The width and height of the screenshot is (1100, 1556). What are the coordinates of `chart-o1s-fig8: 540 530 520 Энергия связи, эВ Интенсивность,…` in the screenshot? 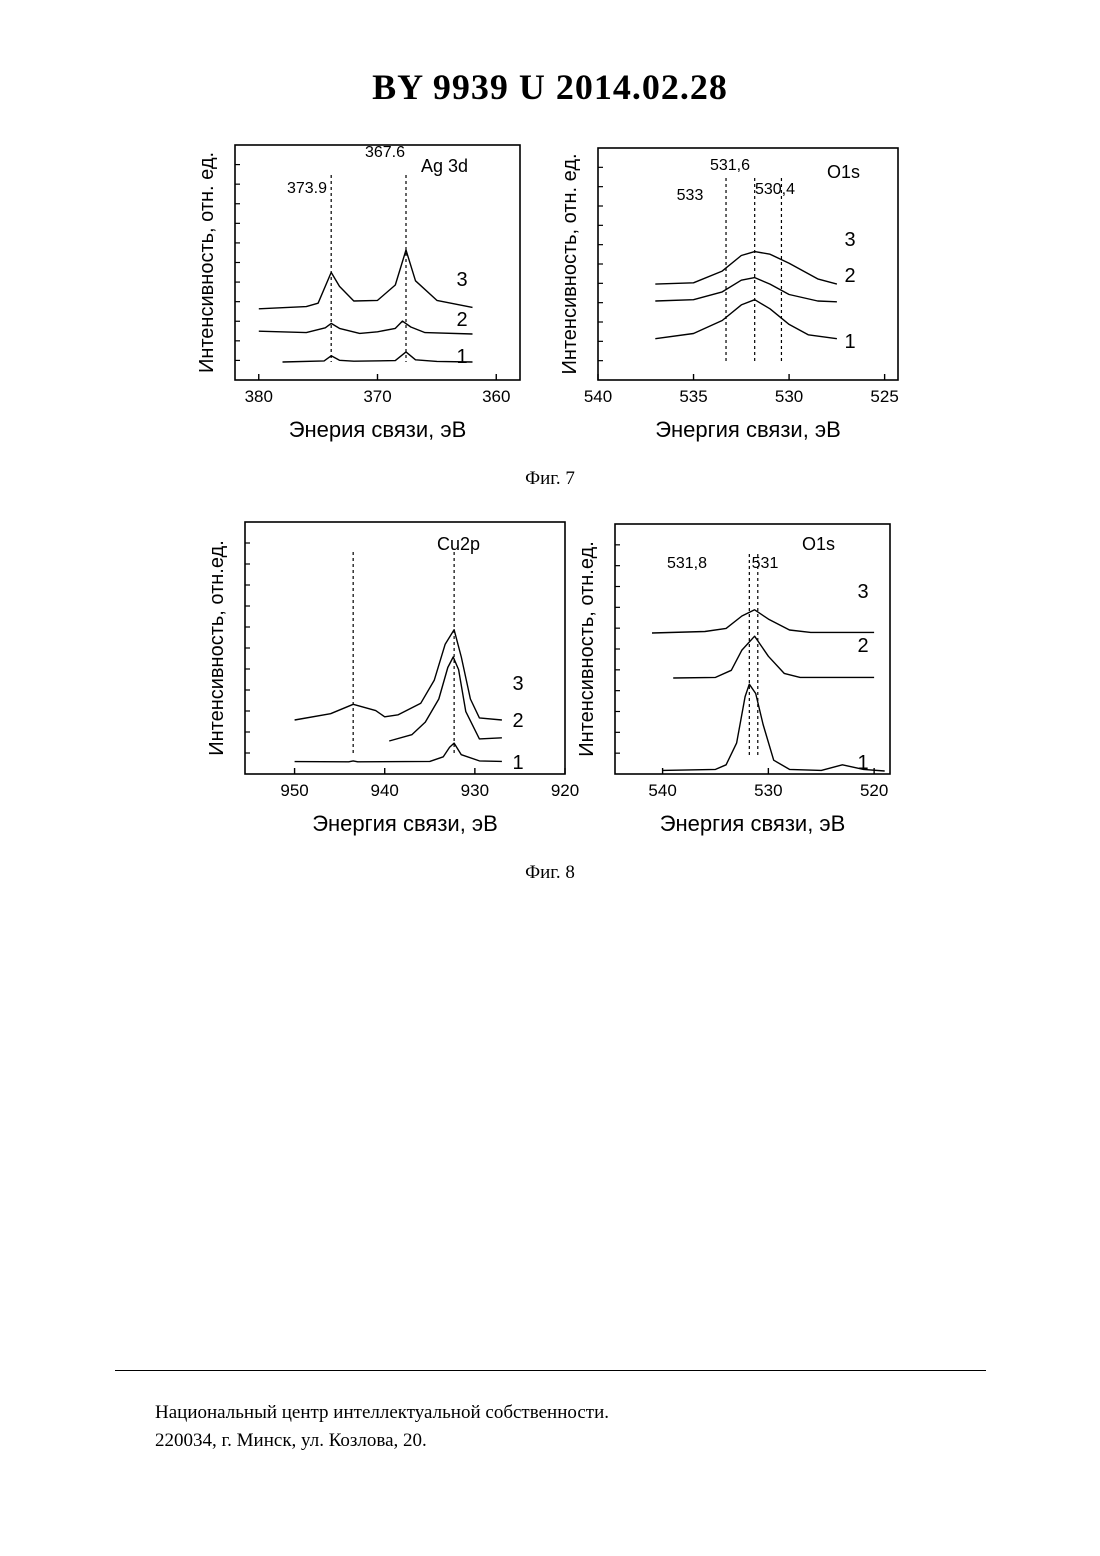 It's located at (737, 675).